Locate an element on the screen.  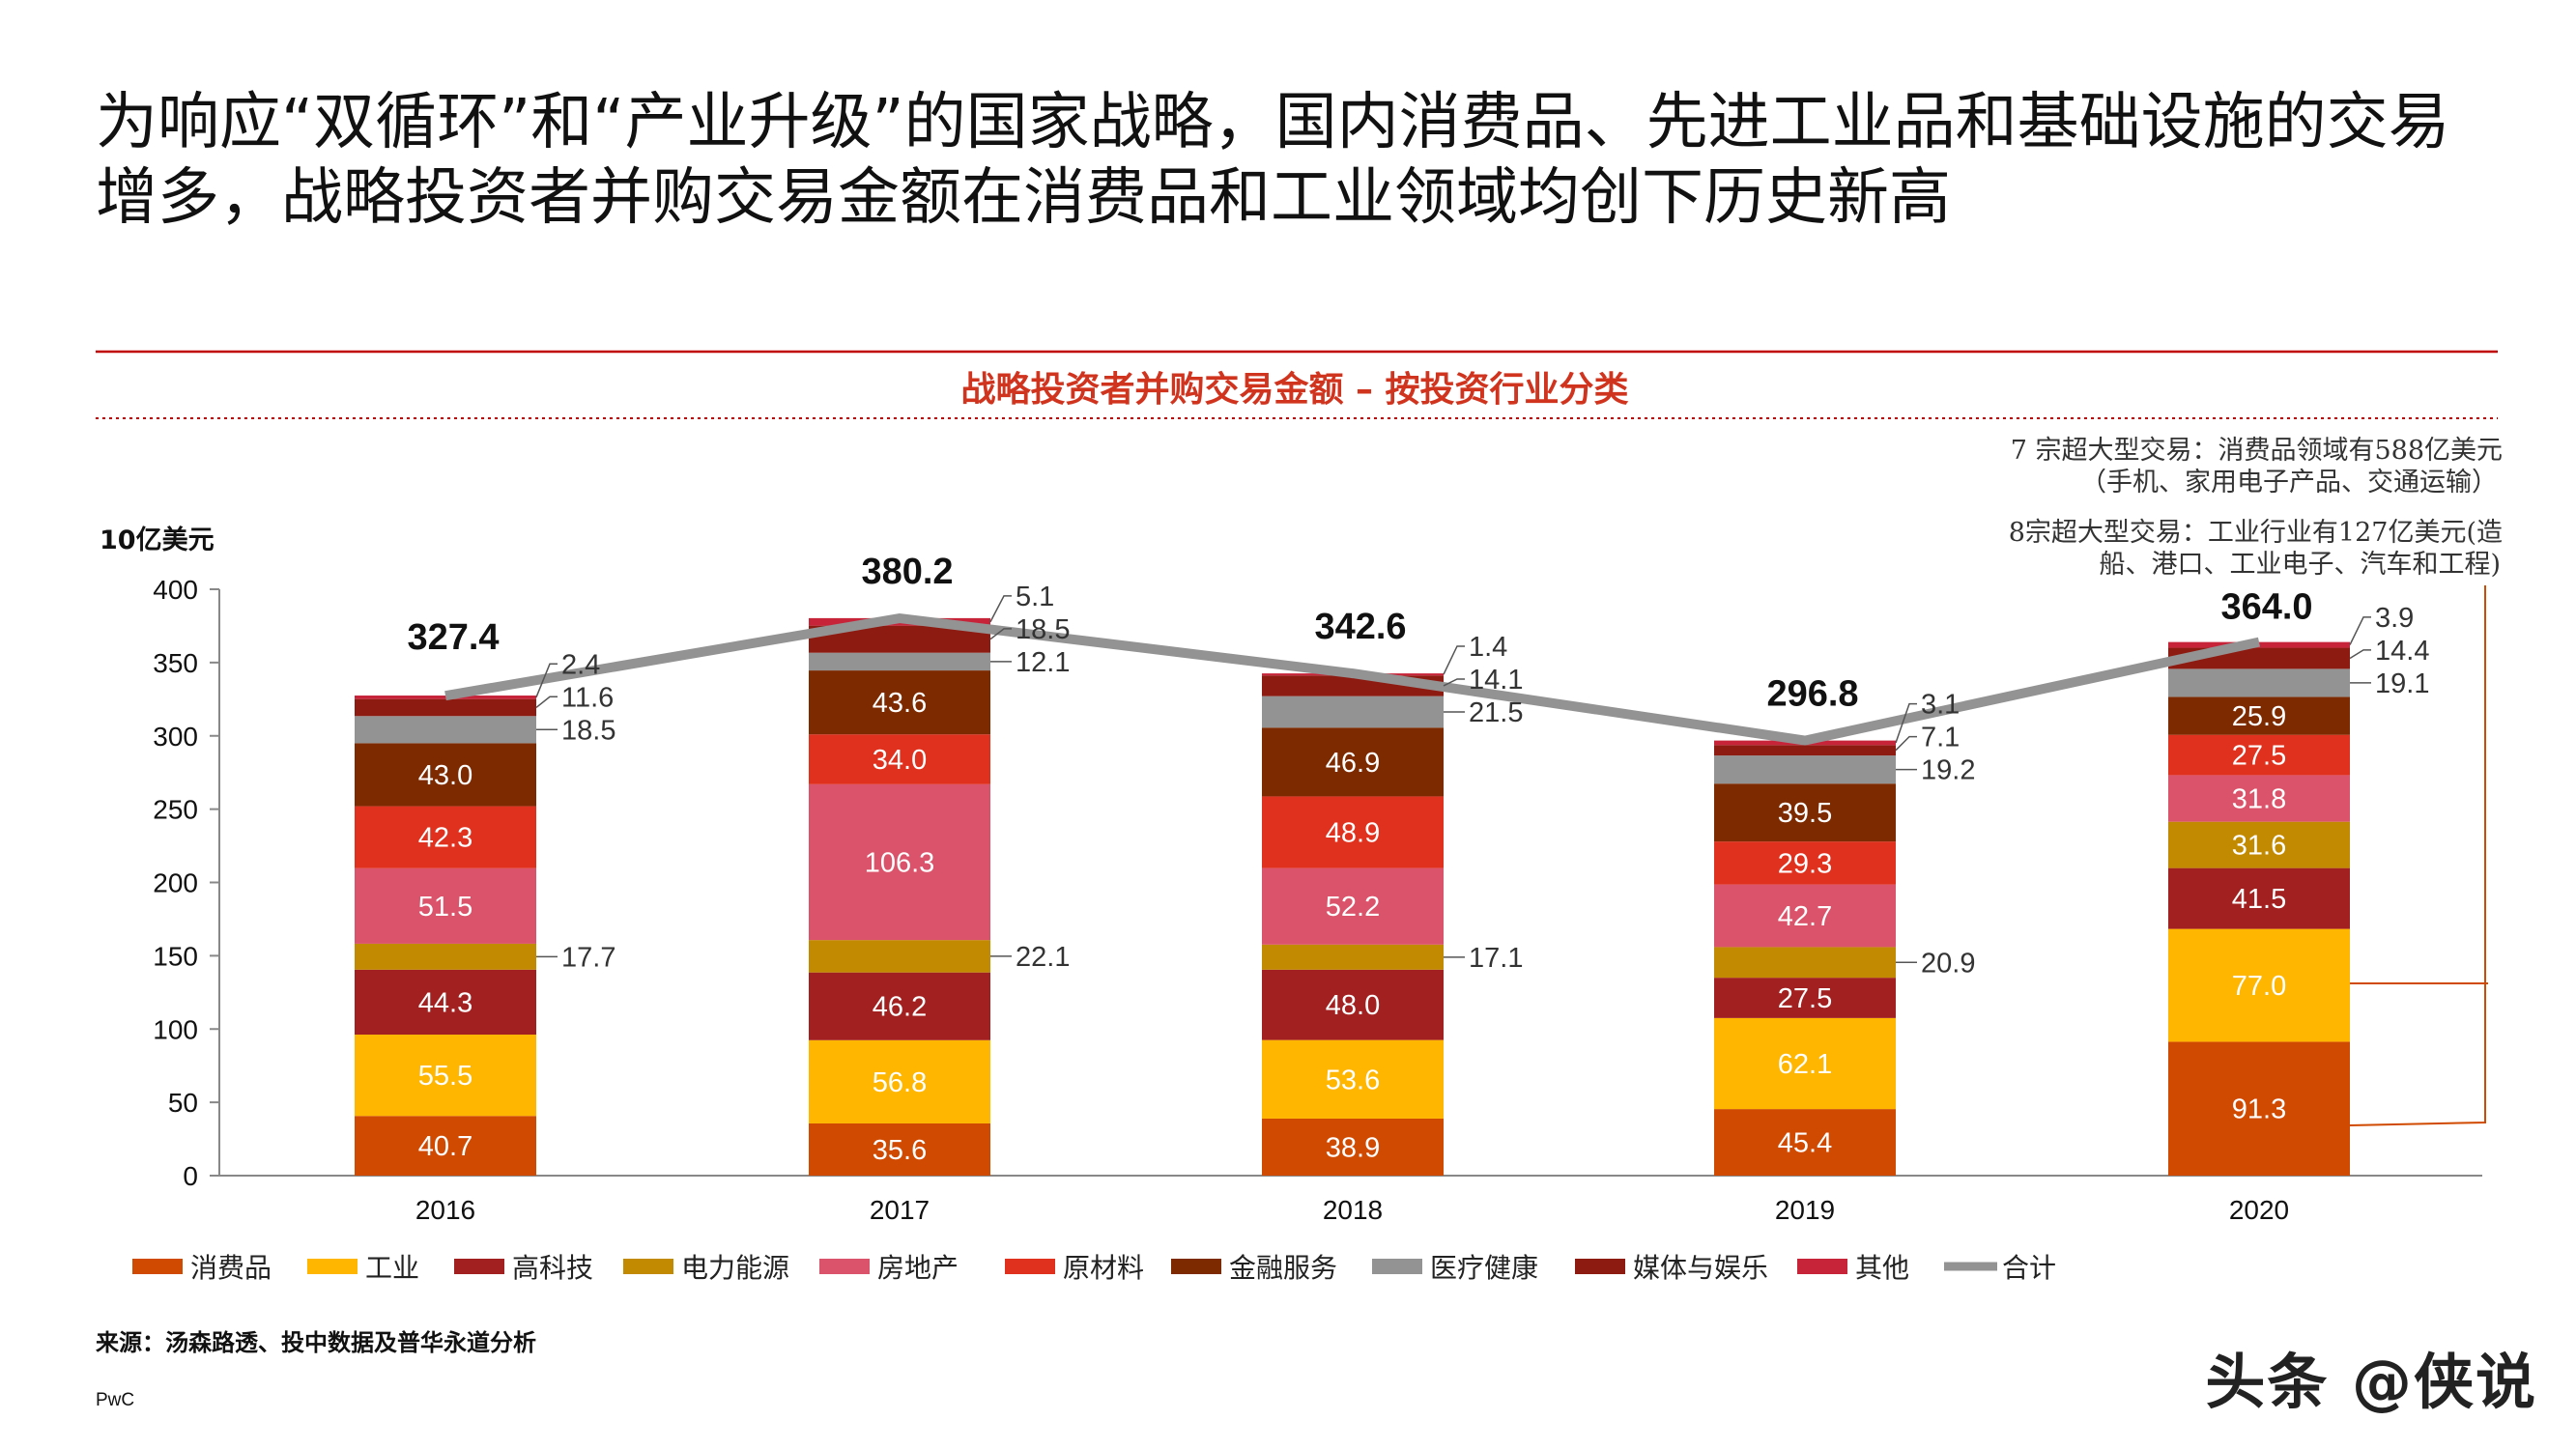
y-tick-label: 300 is located at coordinates (176, 737).